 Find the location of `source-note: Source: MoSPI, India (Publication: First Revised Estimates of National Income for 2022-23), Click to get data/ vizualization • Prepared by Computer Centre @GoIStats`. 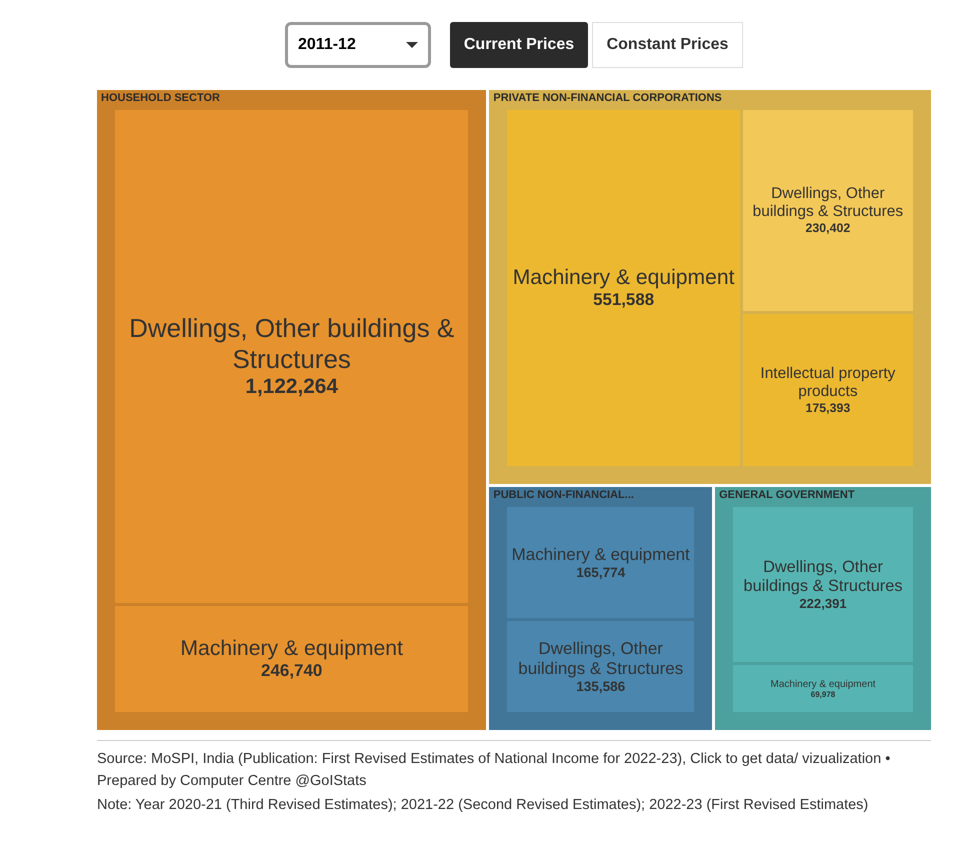

source-note: Source: MoSPI, India (Publication: First Revised Estimates of National Income for 2022-23), Click to get data/ vizualization • Prepared by Computer Centre @GoIStats is located at coordinates (494, 770).